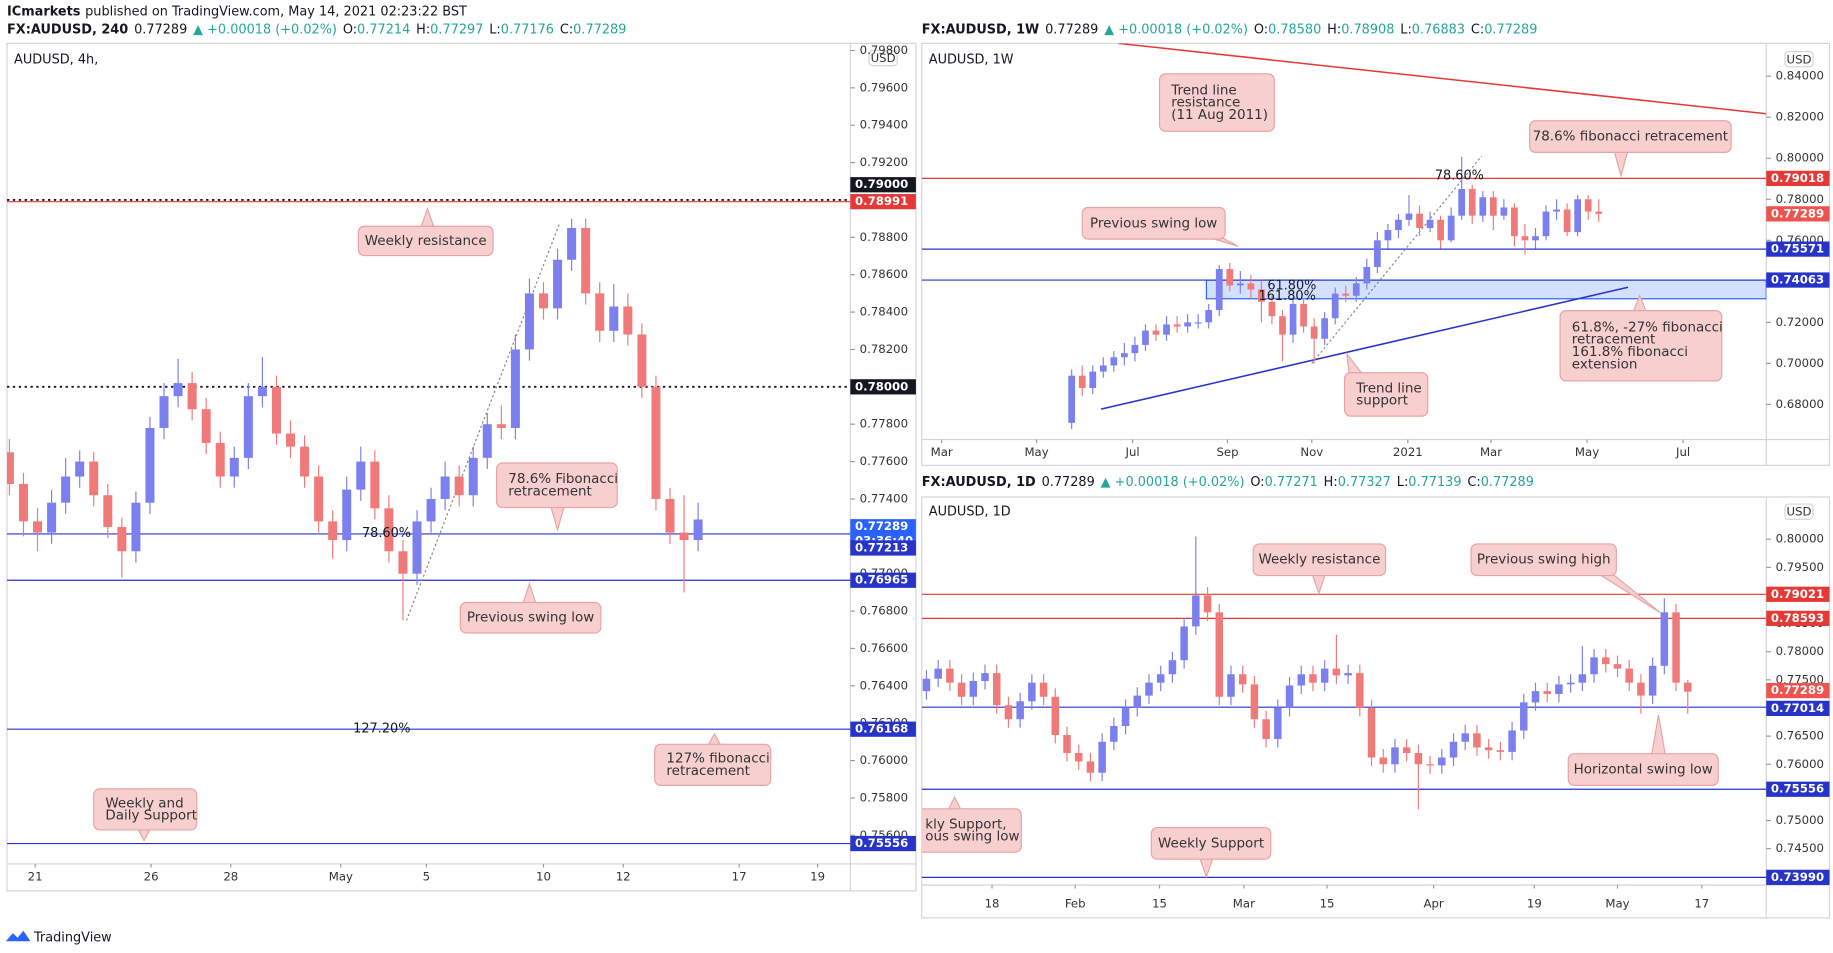 The image size is (1833, 953). I want to click on callout-text: Trend line, so click(1388, 388).